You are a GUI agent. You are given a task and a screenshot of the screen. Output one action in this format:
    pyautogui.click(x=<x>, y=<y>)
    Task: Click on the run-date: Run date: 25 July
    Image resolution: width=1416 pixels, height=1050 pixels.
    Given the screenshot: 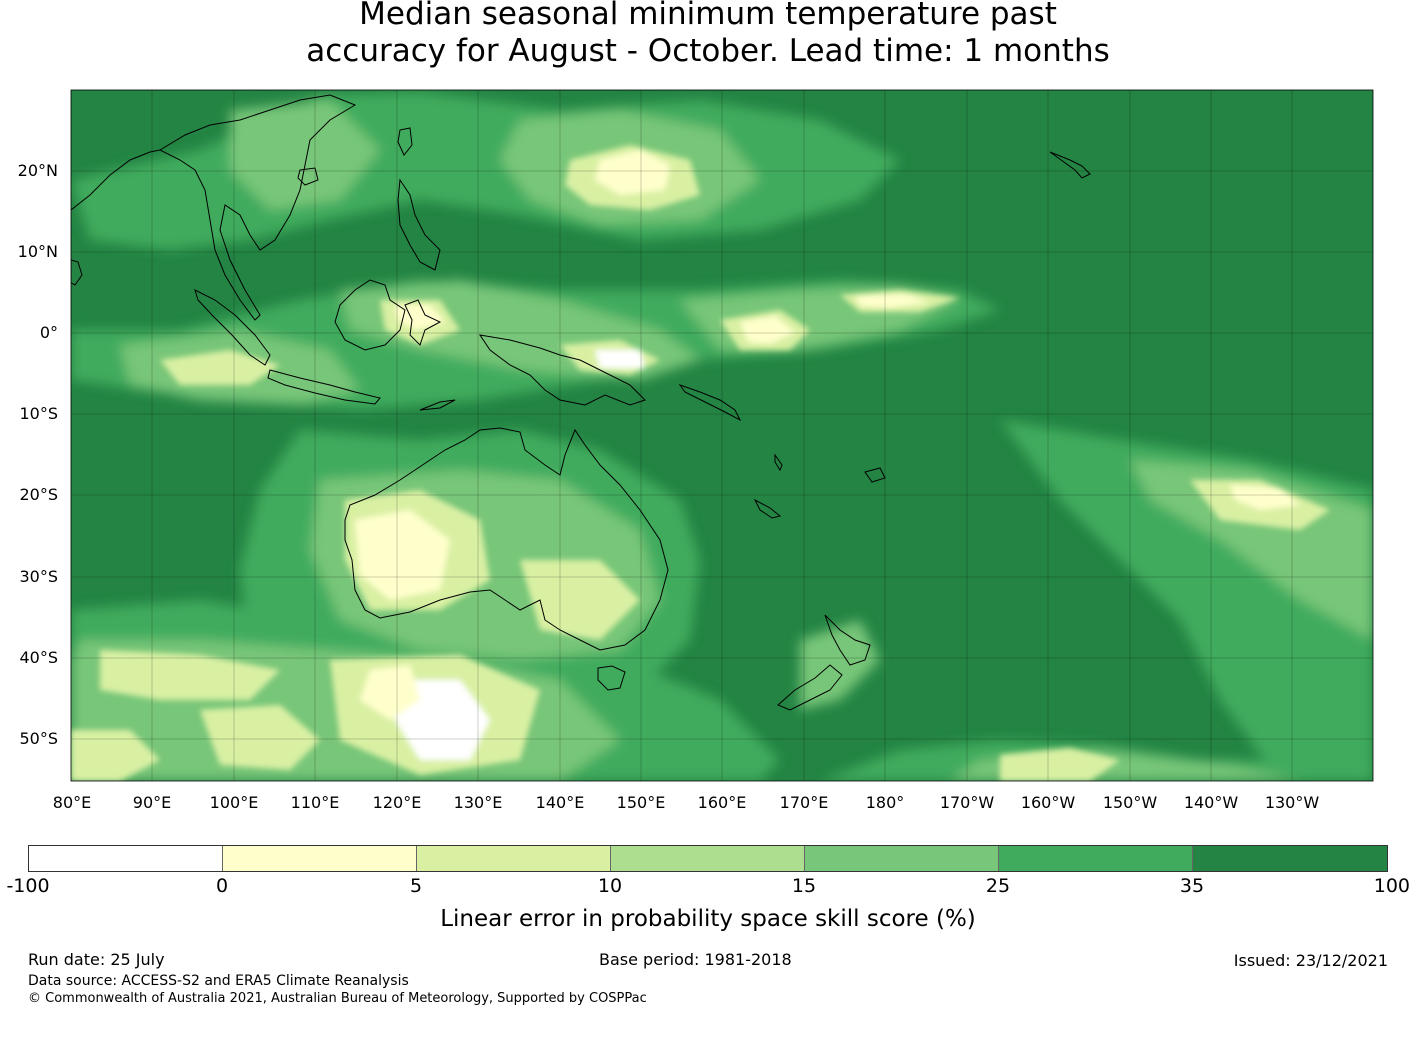 What is the action you would take?
    pyautogui.click(x=96, y=959)
    